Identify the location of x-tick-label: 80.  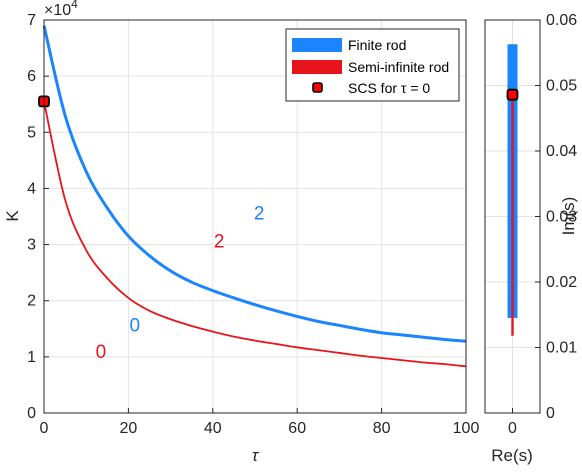
(382, 428).